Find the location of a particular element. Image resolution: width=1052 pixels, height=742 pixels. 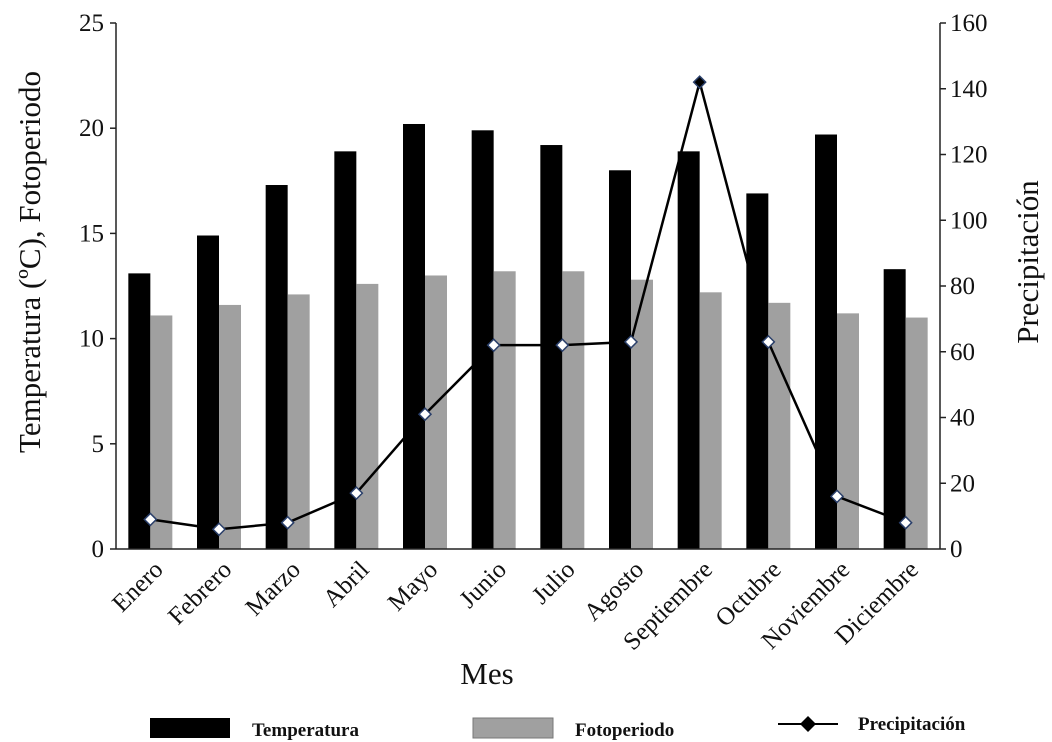

y-tick-label: 10 is located at coordinates (91, 339).